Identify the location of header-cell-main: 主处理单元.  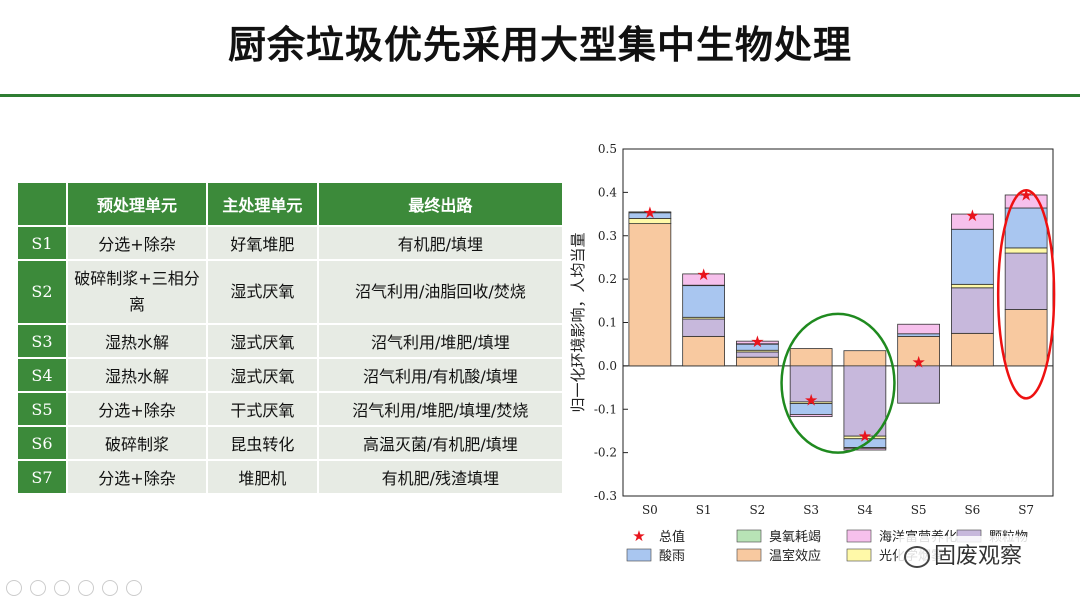
(262, 204).